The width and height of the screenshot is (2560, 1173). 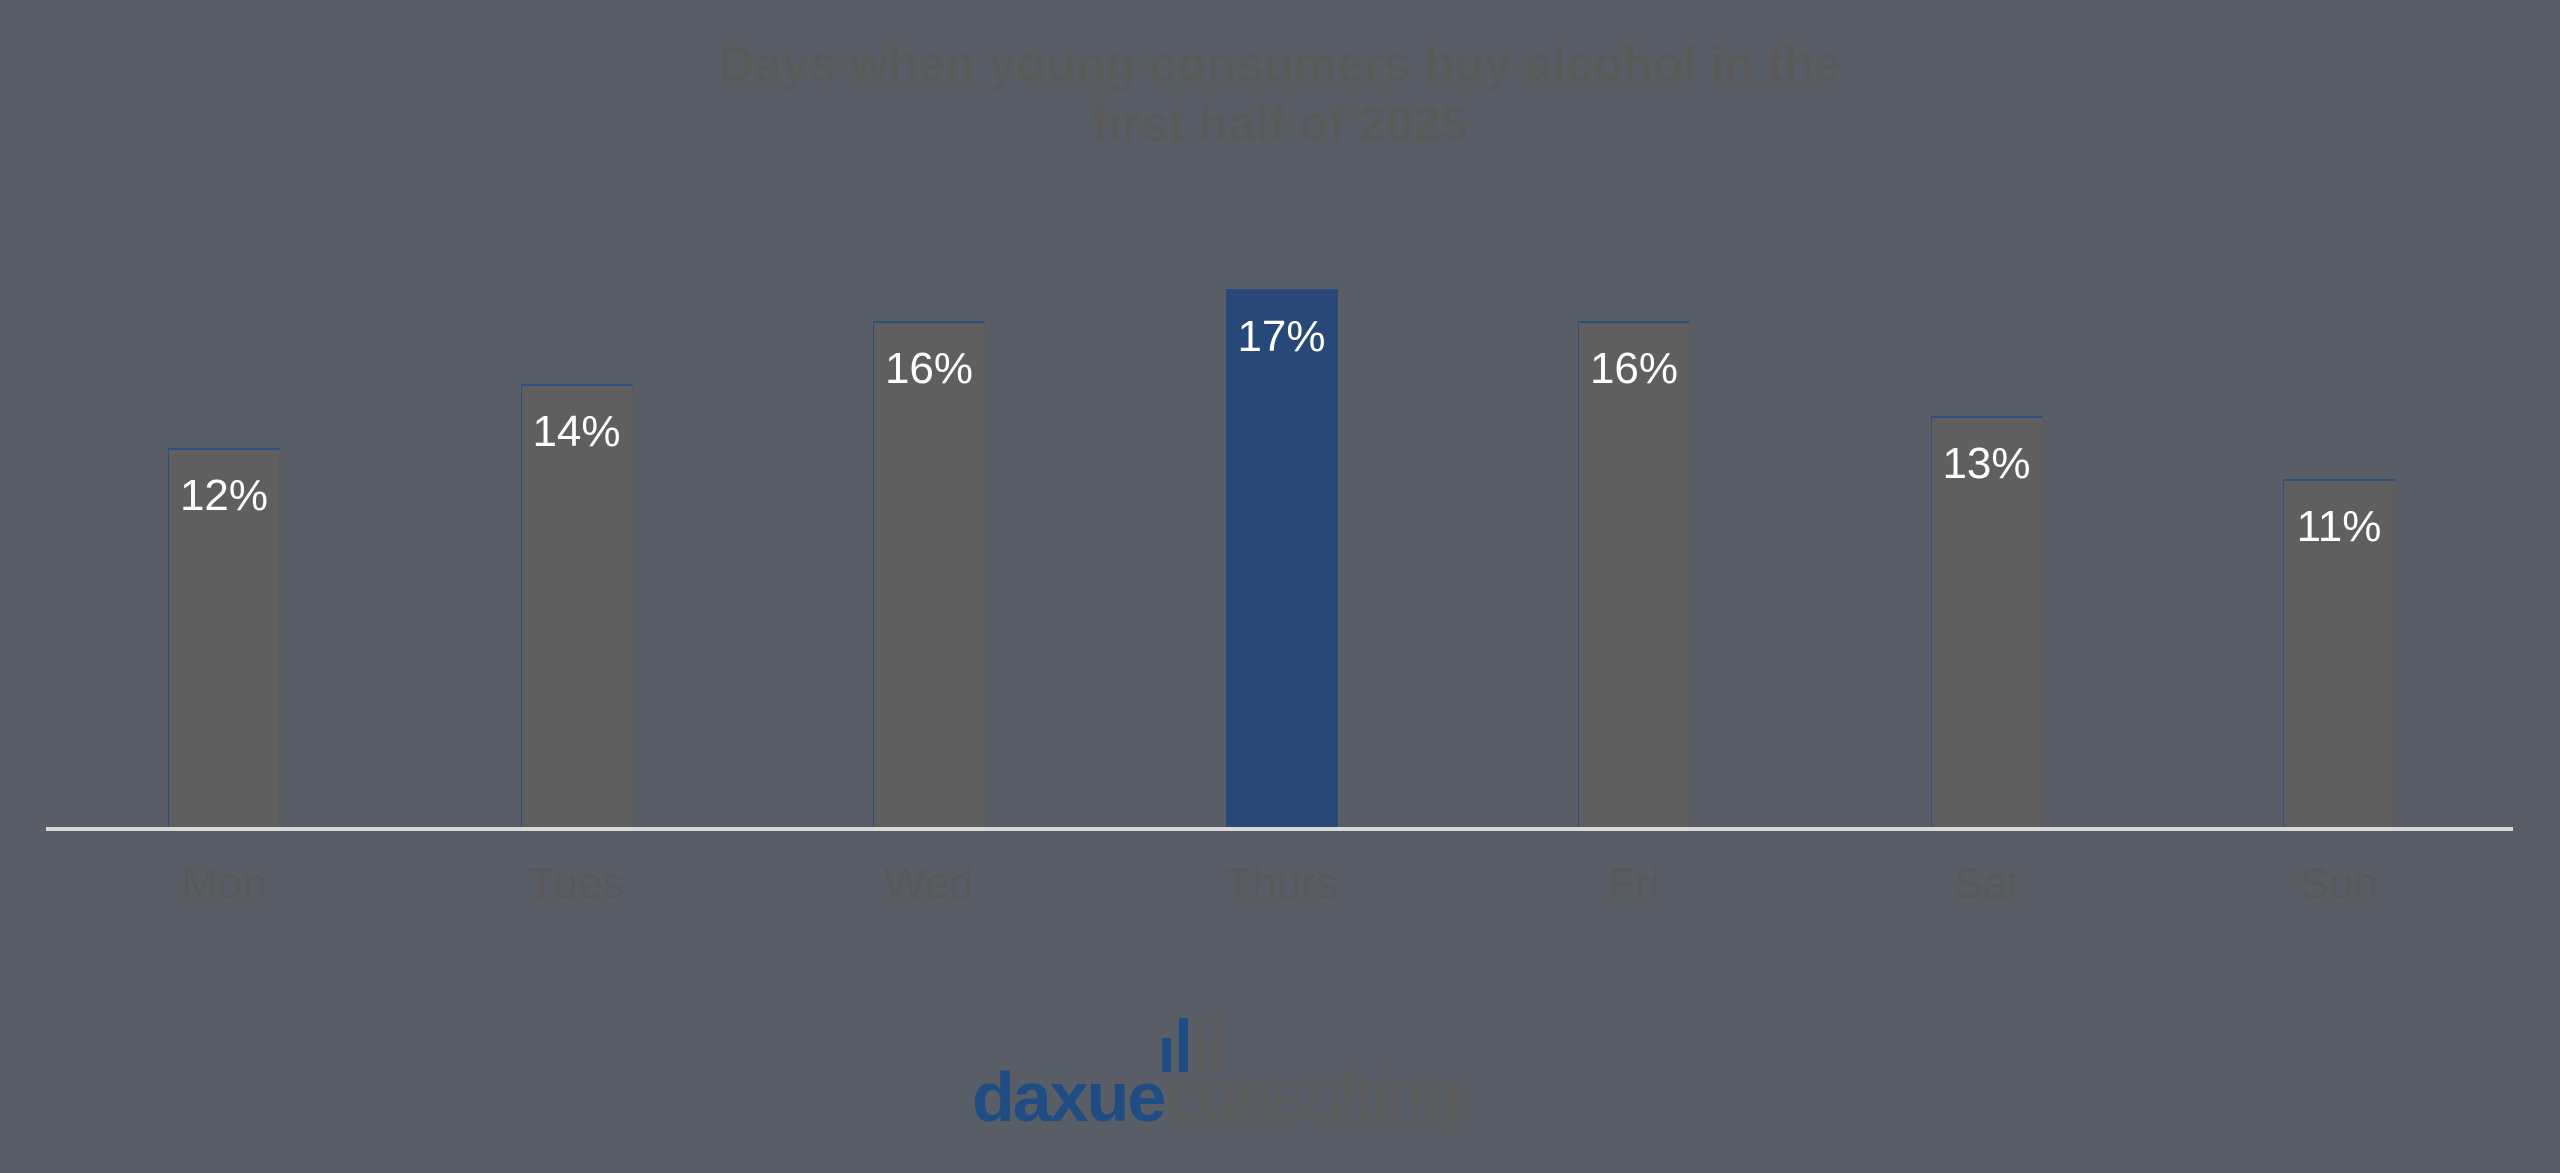 I want to click on chart-title-line-2: first half of 2025, so click(x=1280, y=124).